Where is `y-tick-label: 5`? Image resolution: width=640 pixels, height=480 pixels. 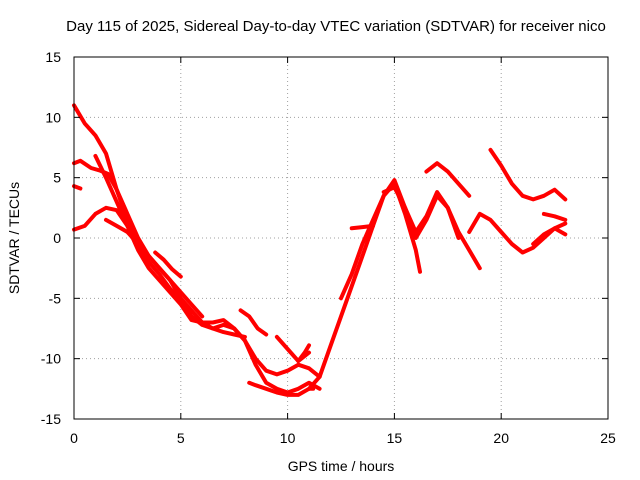 y-tick-label: 5 is located at coordinates (57, 178).